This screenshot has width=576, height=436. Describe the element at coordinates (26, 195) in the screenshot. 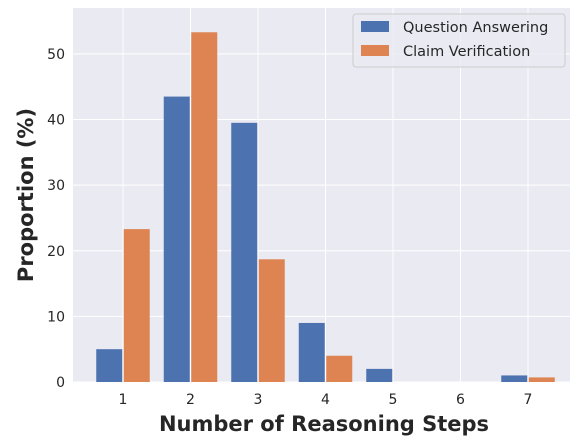

I see `y-axis-label: Proportion (%)` at that location.